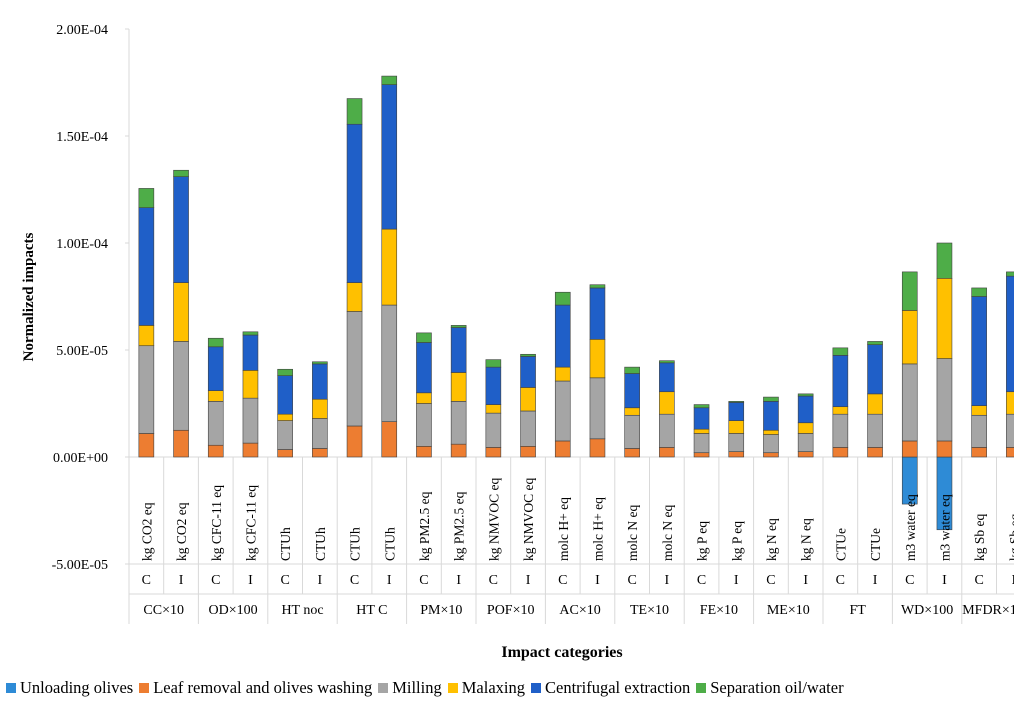  Describe the element at coordinates (944, 527) in the screenshot. I see `unit-label: m3 water eq` at that location.